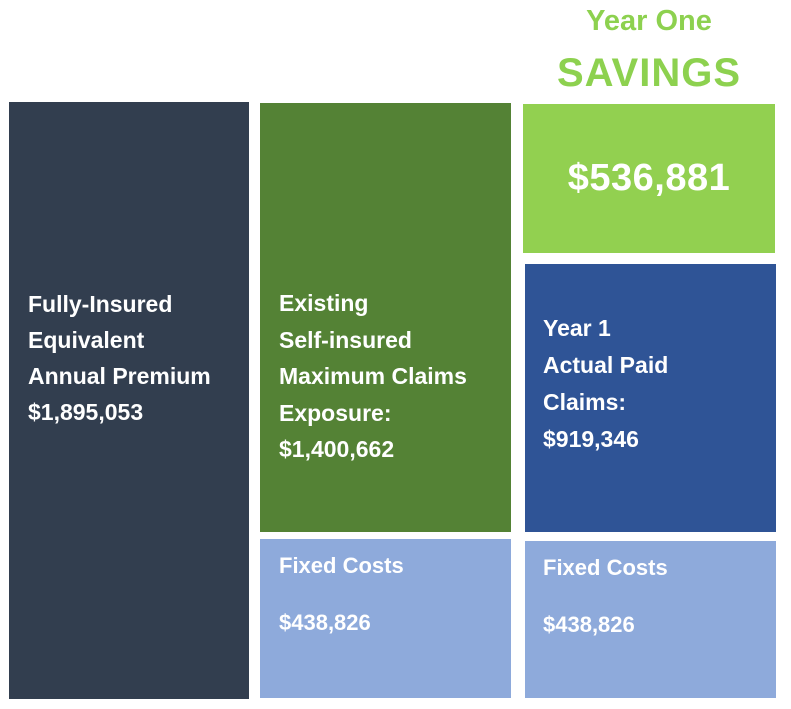 Image resolution: width=791 pixels, height=709 pixels. I want to click on actual-label-line-1: Year 1, so click(577, 328).